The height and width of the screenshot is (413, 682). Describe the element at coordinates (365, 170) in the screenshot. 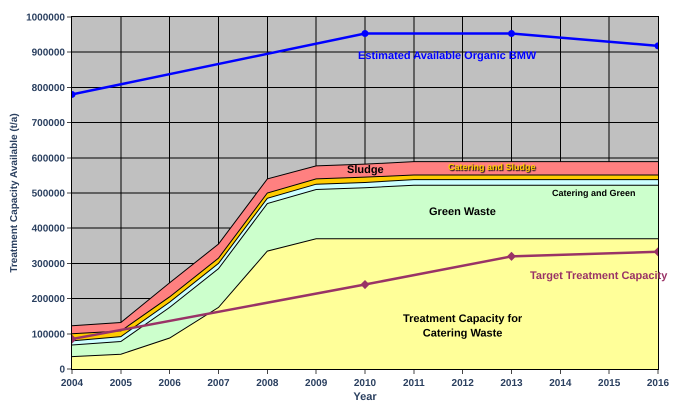

I see `series-label: Sludge` at that location.